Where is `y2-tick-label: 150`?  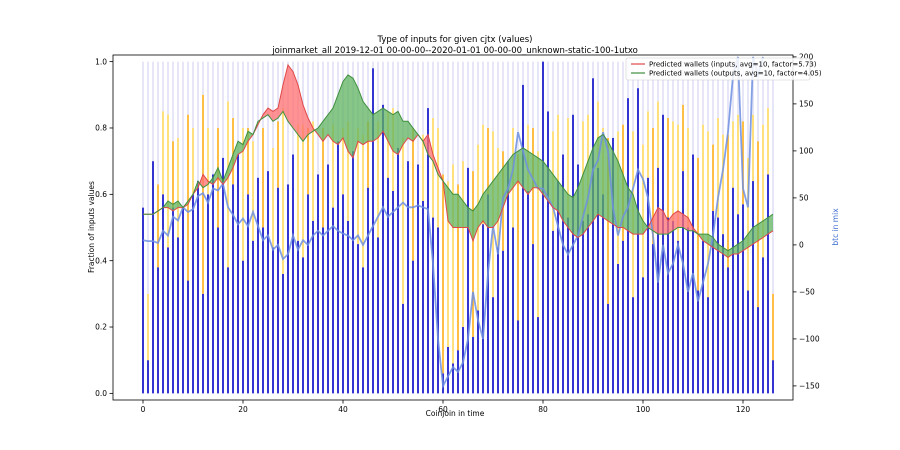 y2-tick-label: 150 is located at coordinates (806, 104).